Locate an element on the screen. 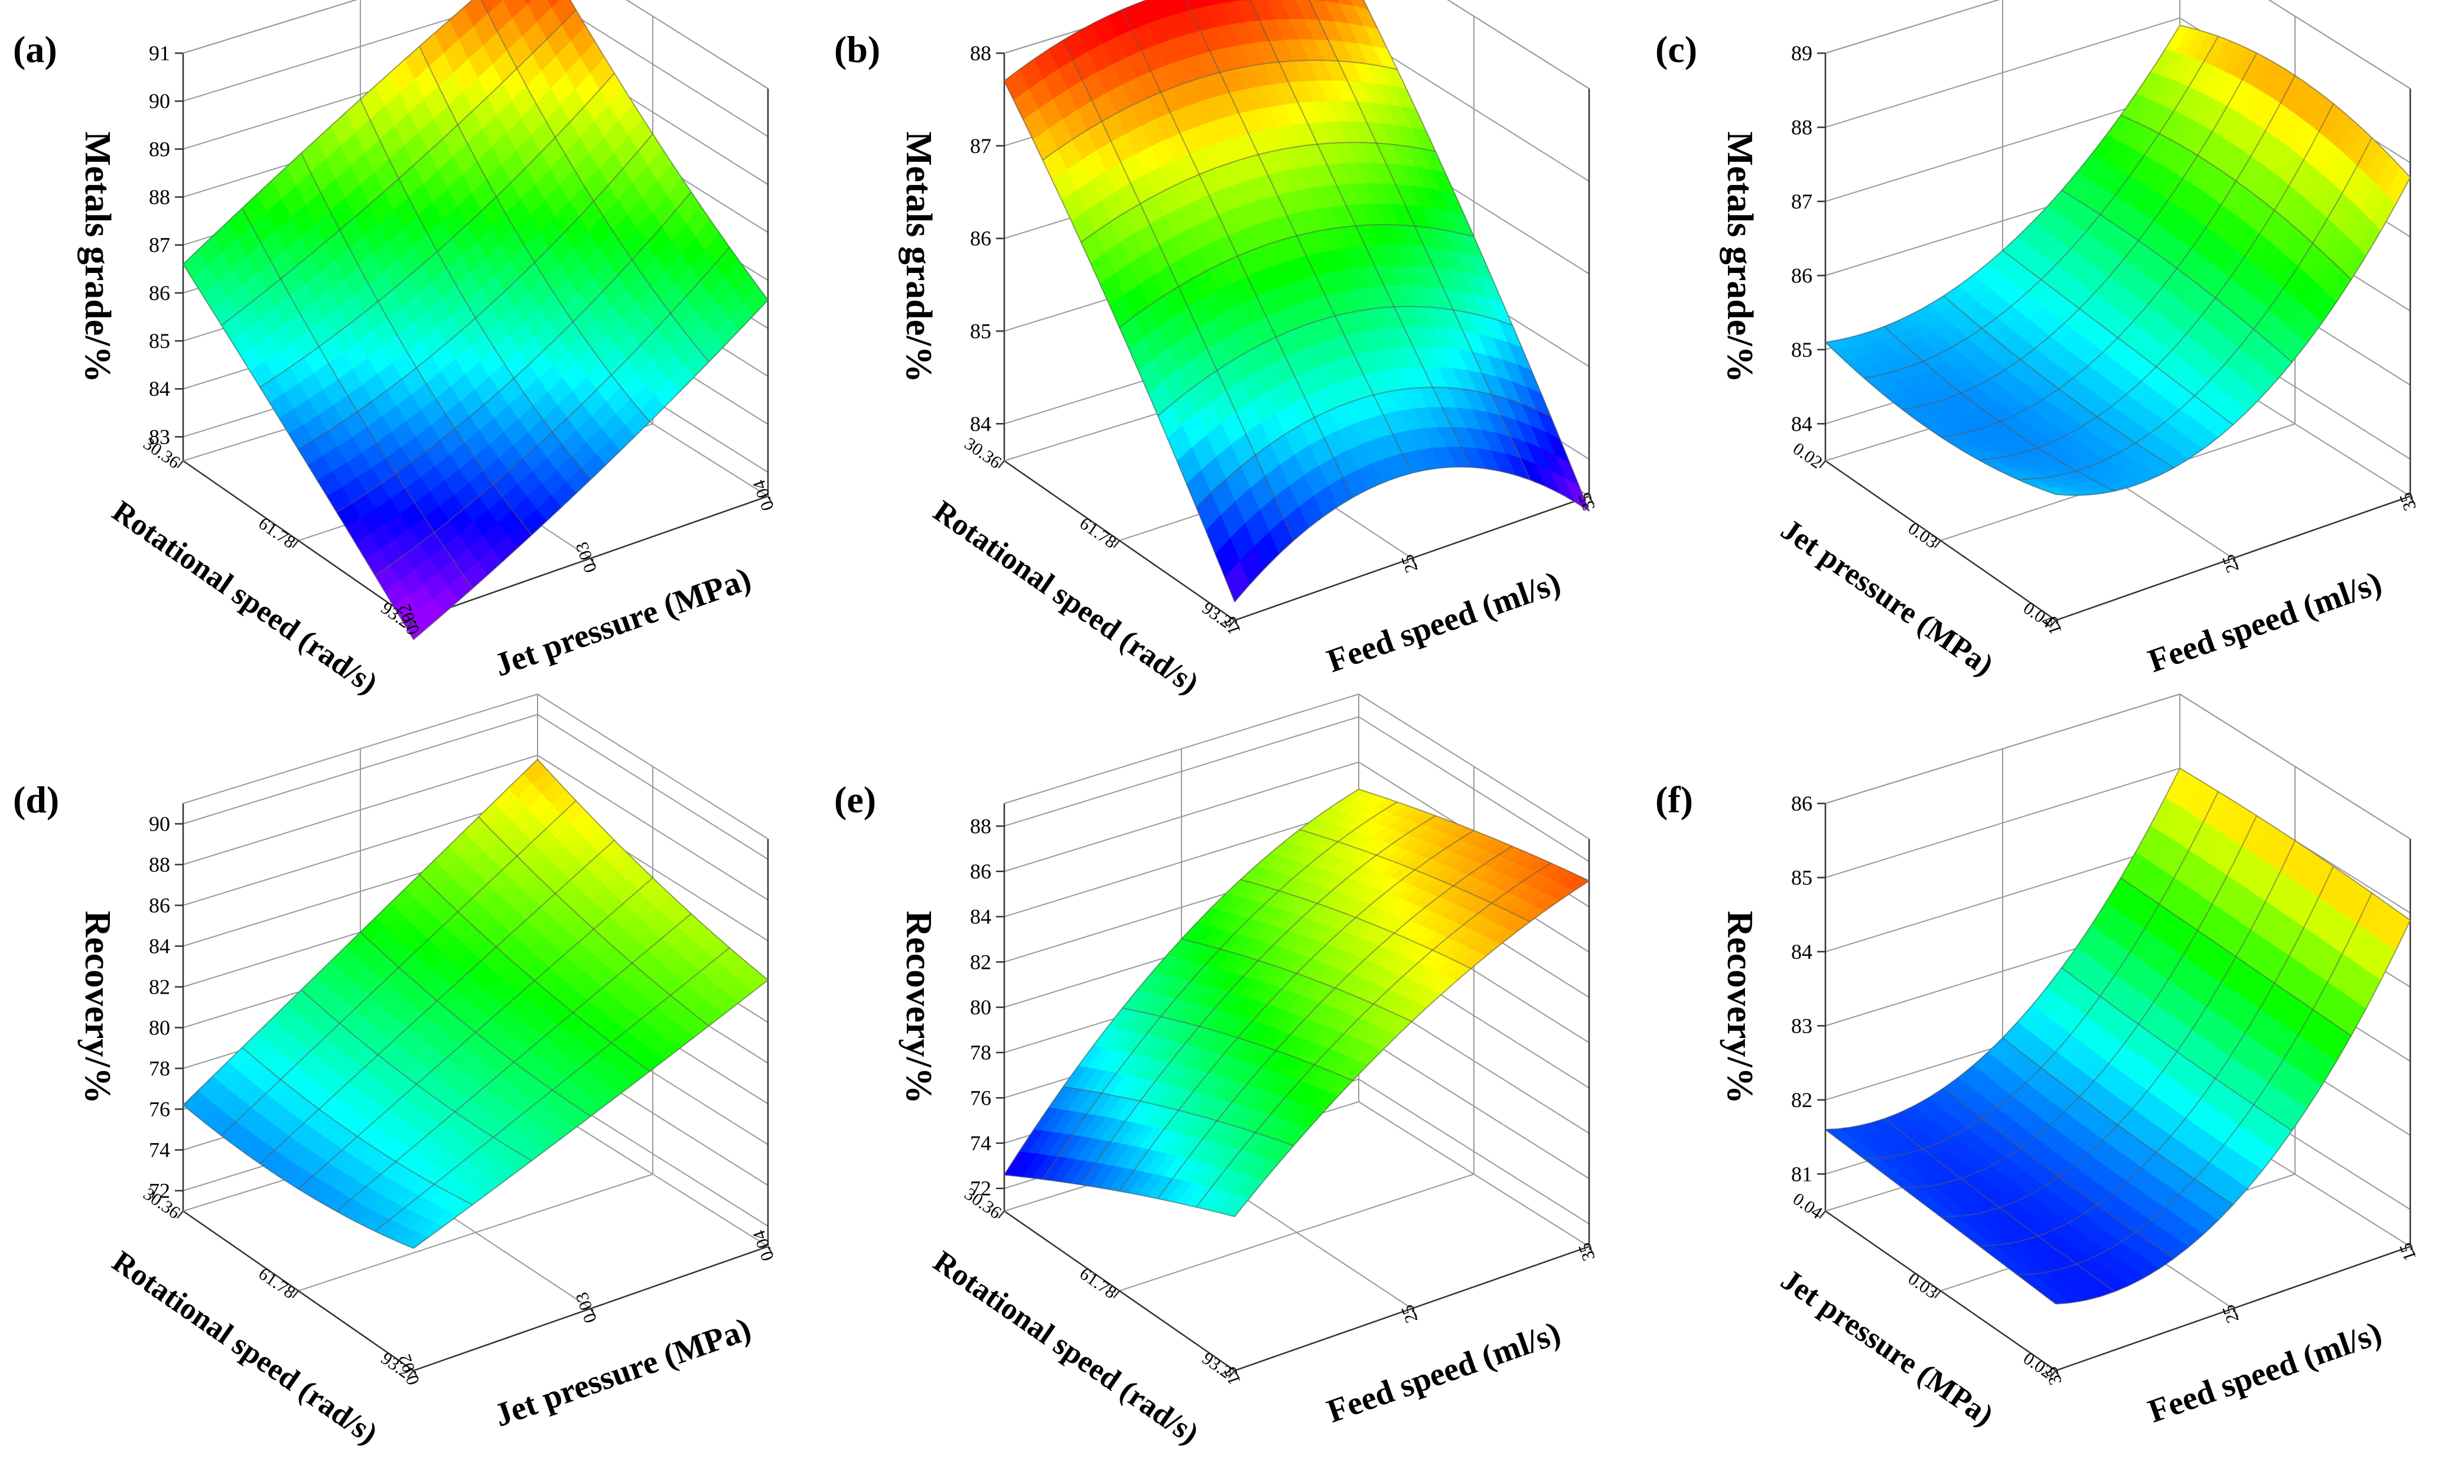  panel-label: (a) is located at coordinates (35, 49).